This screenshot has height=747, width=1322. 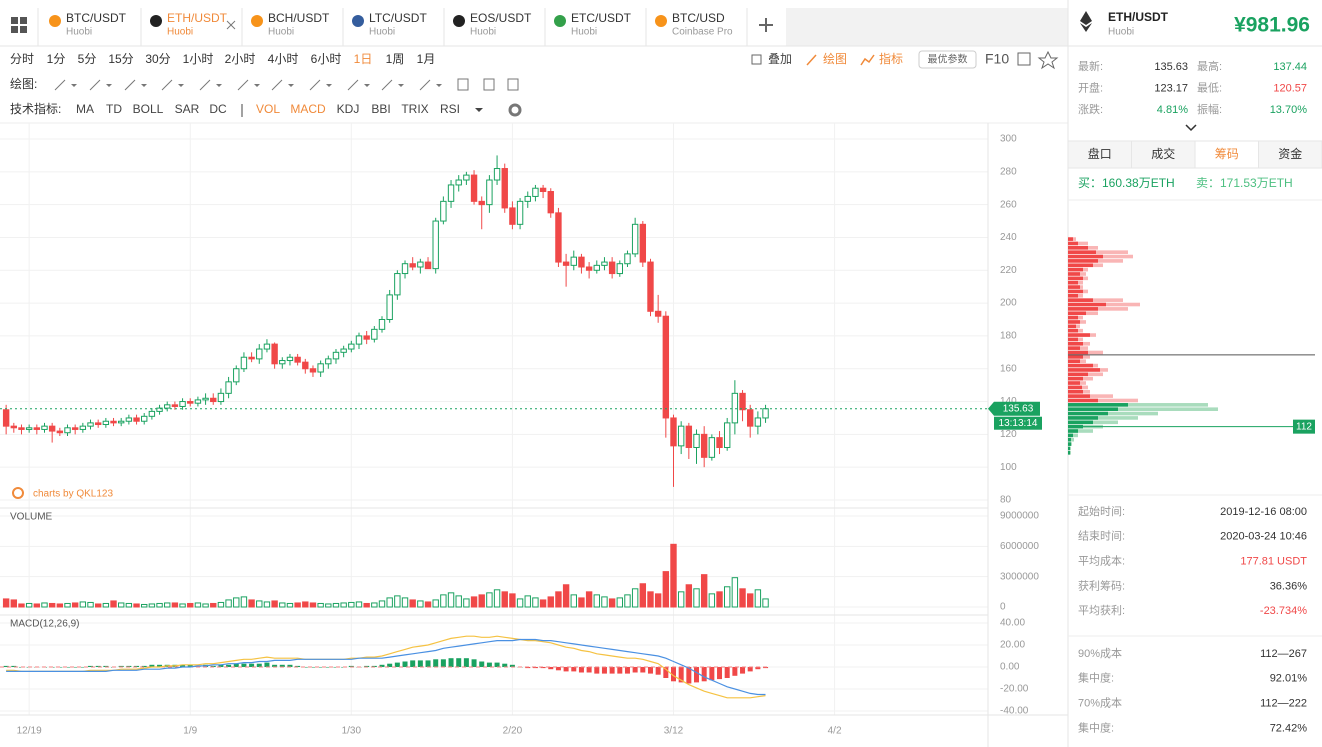 What do you see at coordinates (1090, 396) in the screenshot?
I see `chip-bar-light` at bounding box center [1090, 396].